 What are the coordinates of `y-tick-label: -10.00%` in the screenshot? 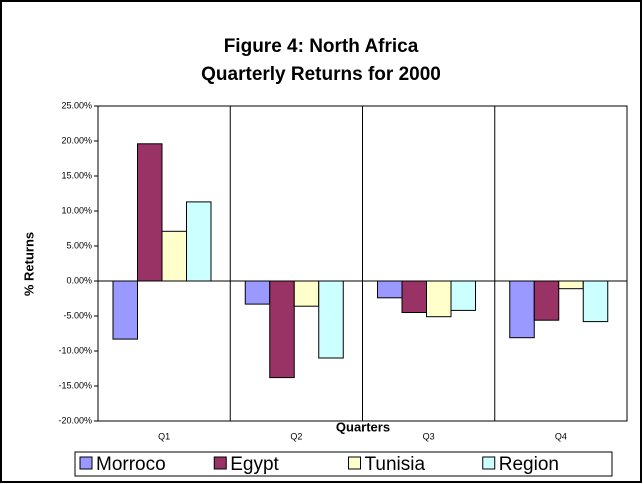 It's located at (75, 350).